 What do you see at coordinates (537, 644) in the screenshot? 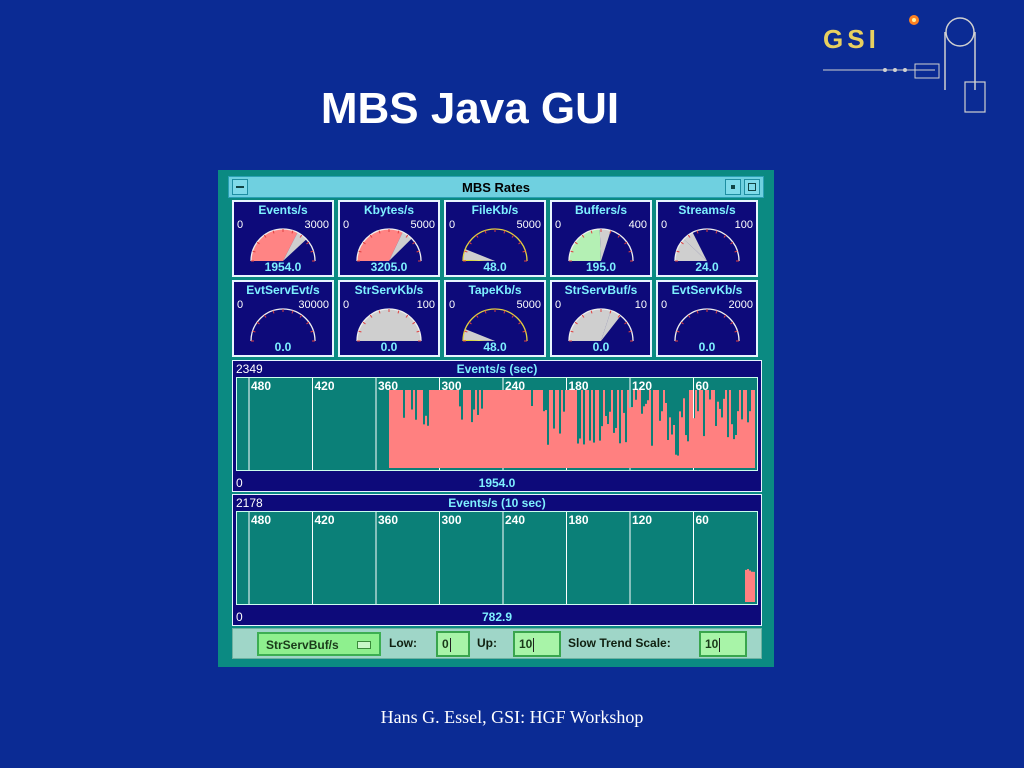
I see `up-input: 10` at bounding box center [537, 644].